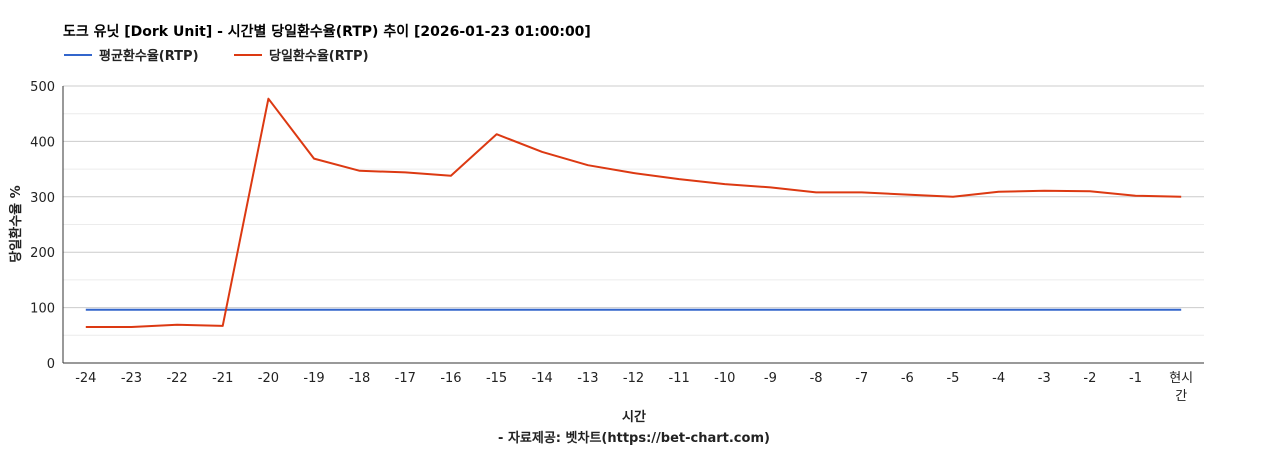  I want to click on x-tick-label: -24, so click(85, 378).